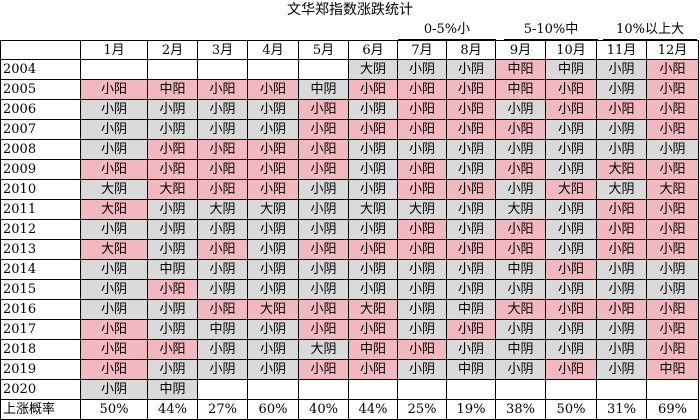 Image resolution: width=700 pixels, height=420 pixels. I want to click on year-label: 2011, so click(40, 210).